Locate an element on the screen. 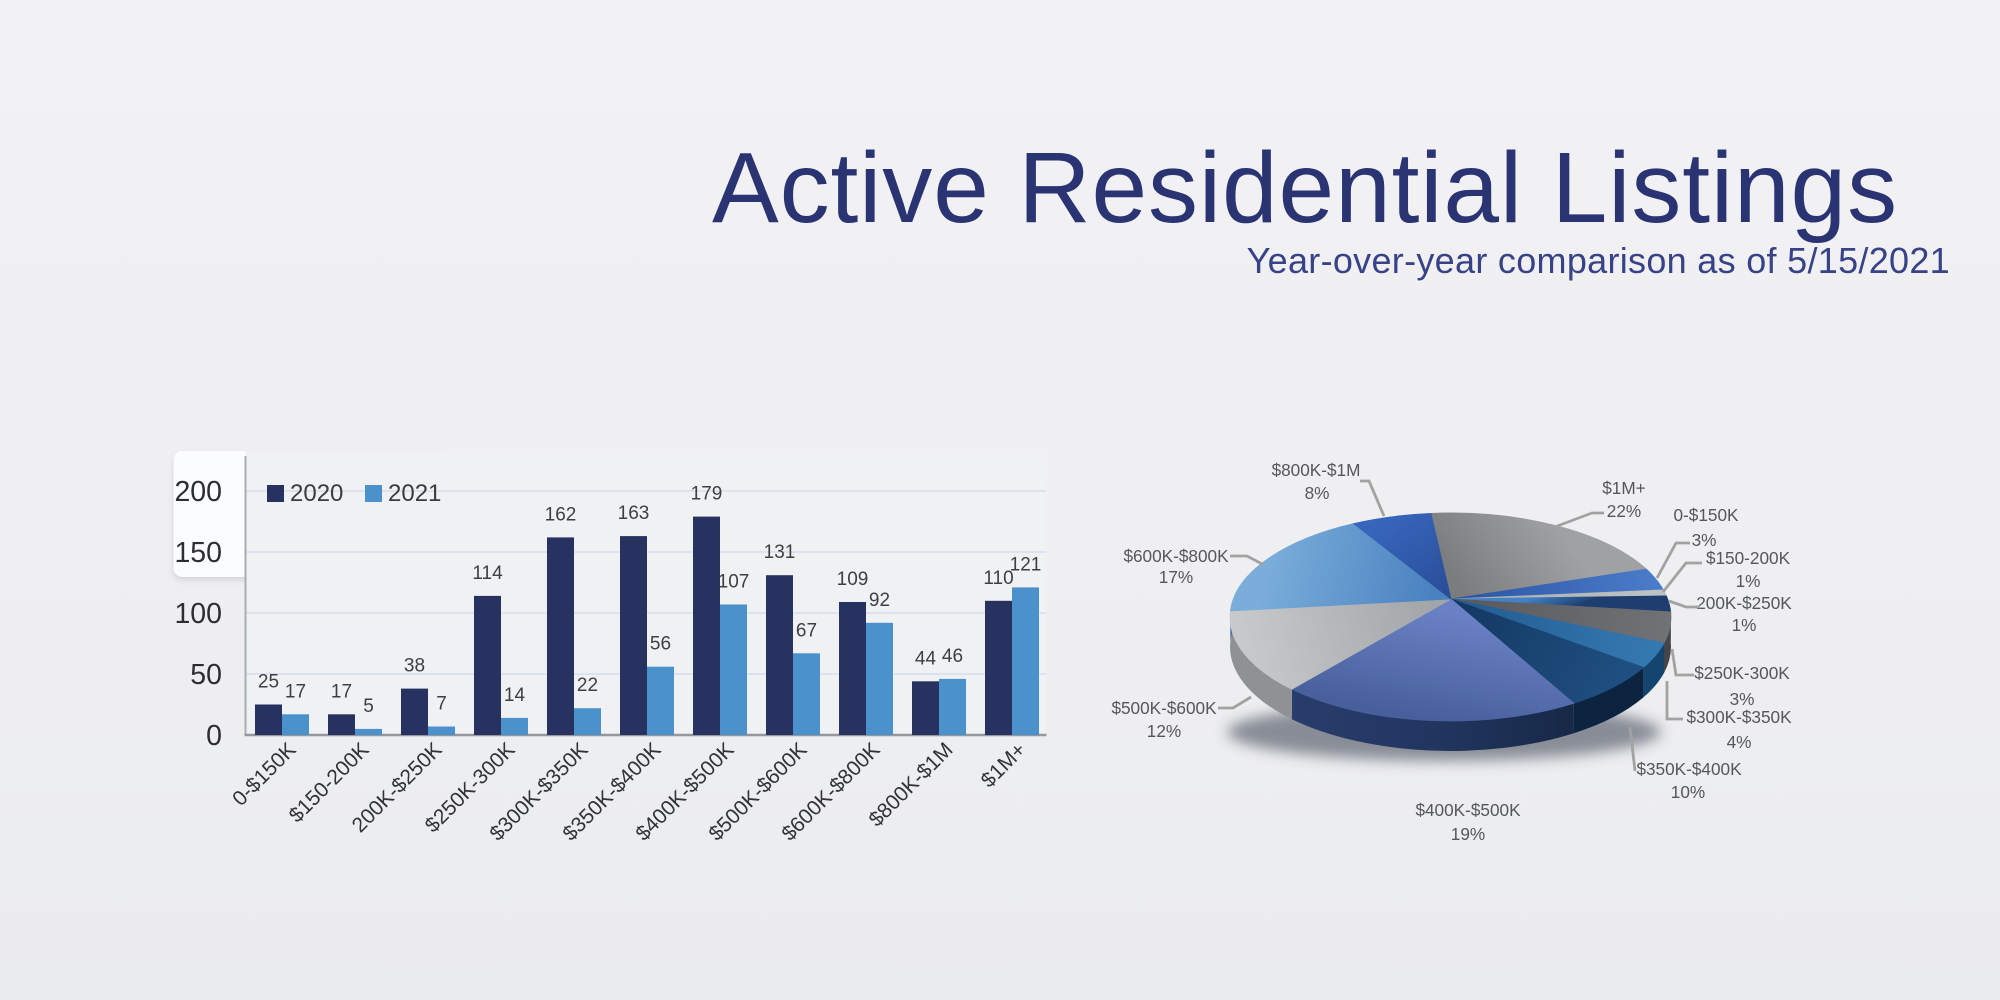 Image resolution: width=2000 pixels, height=1000 pixels. svg-text: 131 is located at coordinates (780, 552).